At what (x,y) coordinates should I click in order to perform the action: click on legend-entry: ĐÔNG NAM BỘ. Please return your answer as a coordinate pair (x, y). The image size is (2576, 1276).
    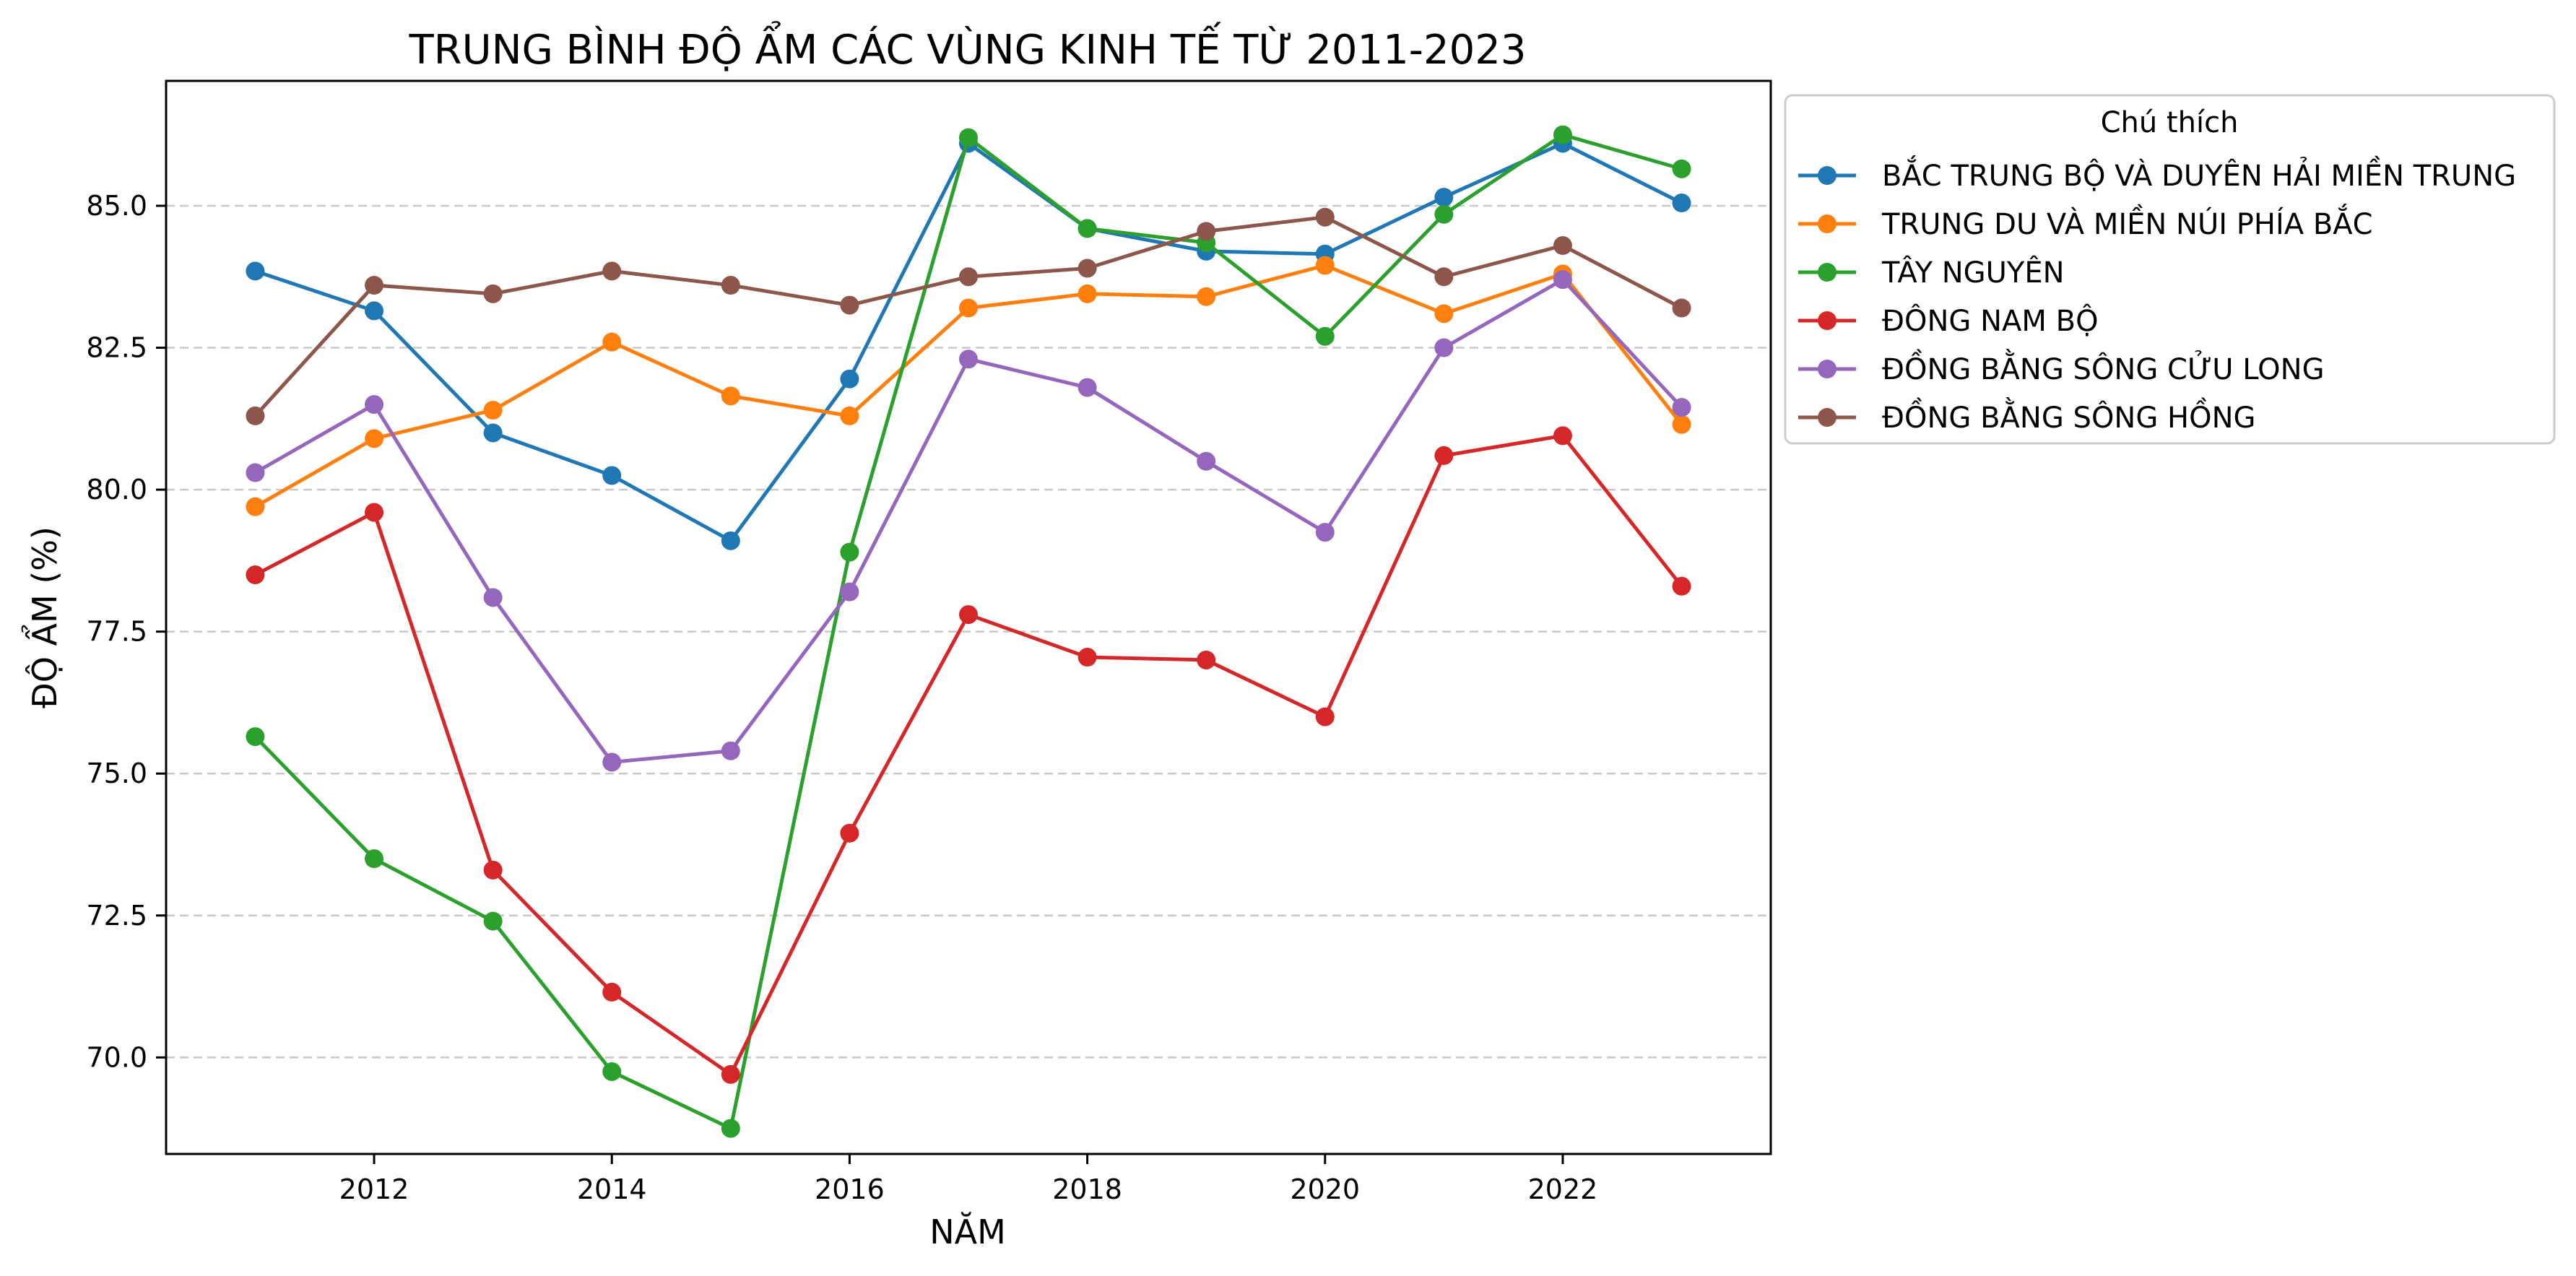
    Looking at the image, I should click on (1948, 320).